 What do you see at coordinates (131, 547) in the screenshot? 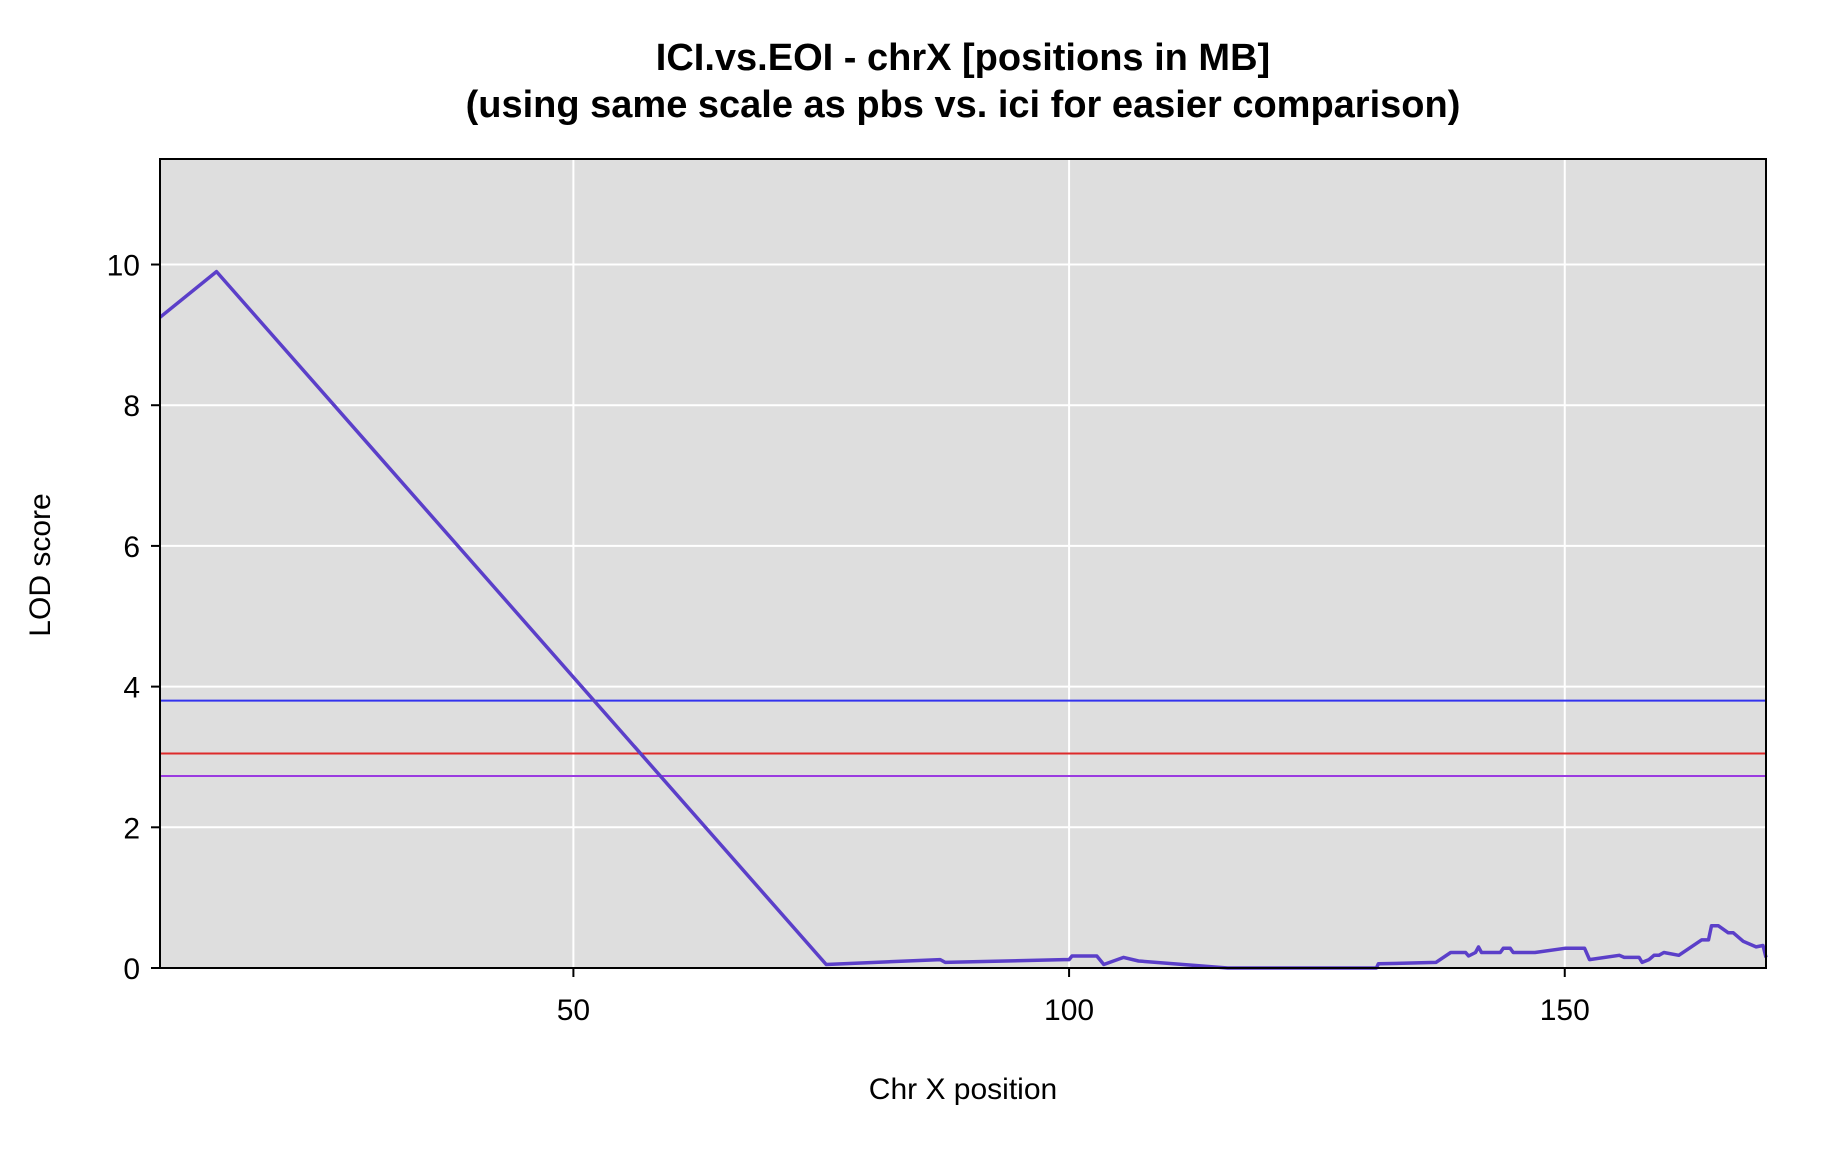
I see `y-tick-label: 6` at bounding box center [131, 547].